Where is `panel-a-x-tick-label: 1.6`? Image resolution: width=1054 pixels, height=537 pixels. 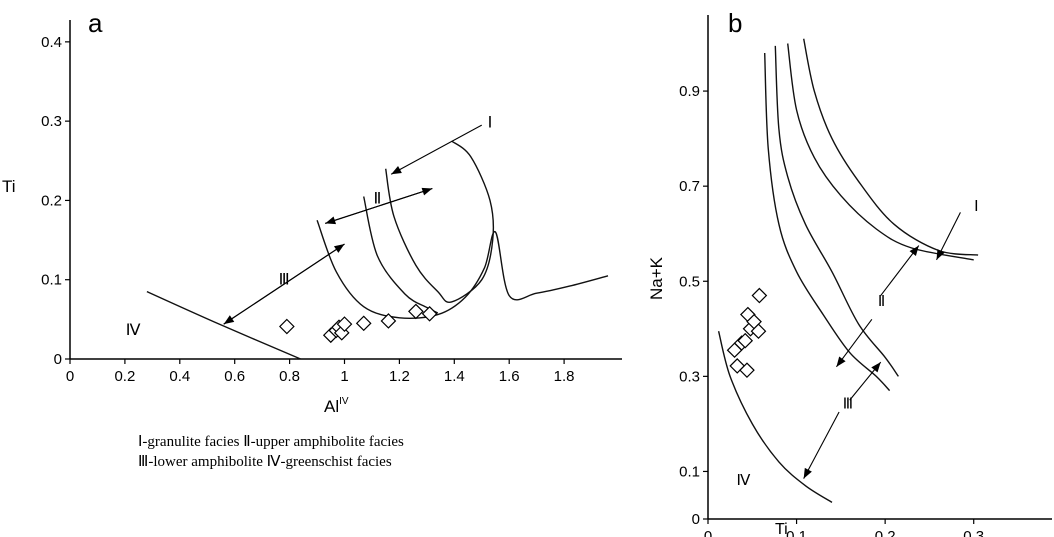 panel-a-x-tick-label: 1.6 is located at coordinates (509, 376).